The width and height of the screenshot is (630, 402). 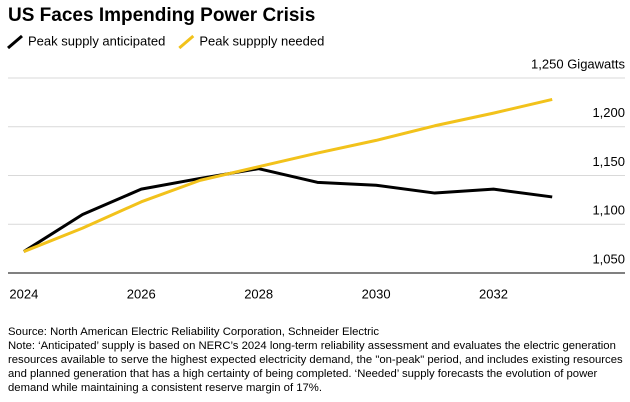 I want to click on x-tick-label: 2026, so click(x=141, y=293).